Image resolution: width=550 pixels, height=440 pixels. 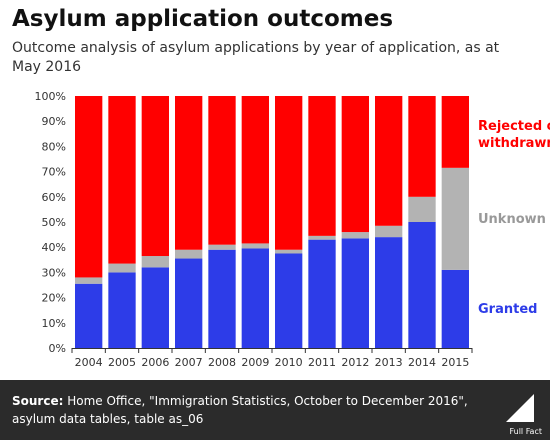 I want to click on bar-segment-rejected-or-withdrawn-2005, so click(x=122, y=180).